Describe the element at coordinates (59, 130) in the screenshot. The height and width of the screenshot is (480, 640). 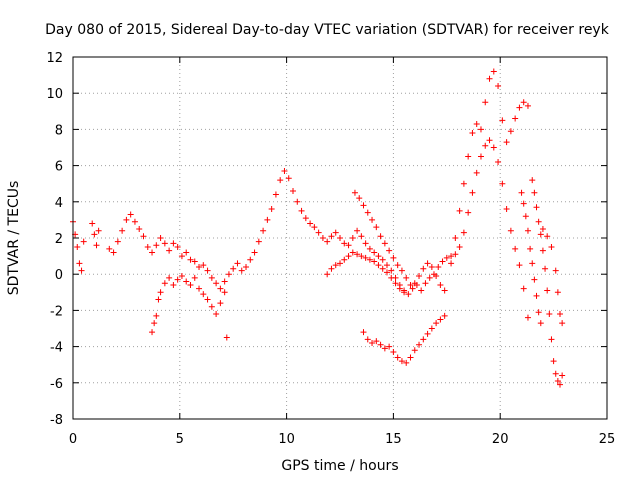
I see `y-tick-label: 8` at that location.